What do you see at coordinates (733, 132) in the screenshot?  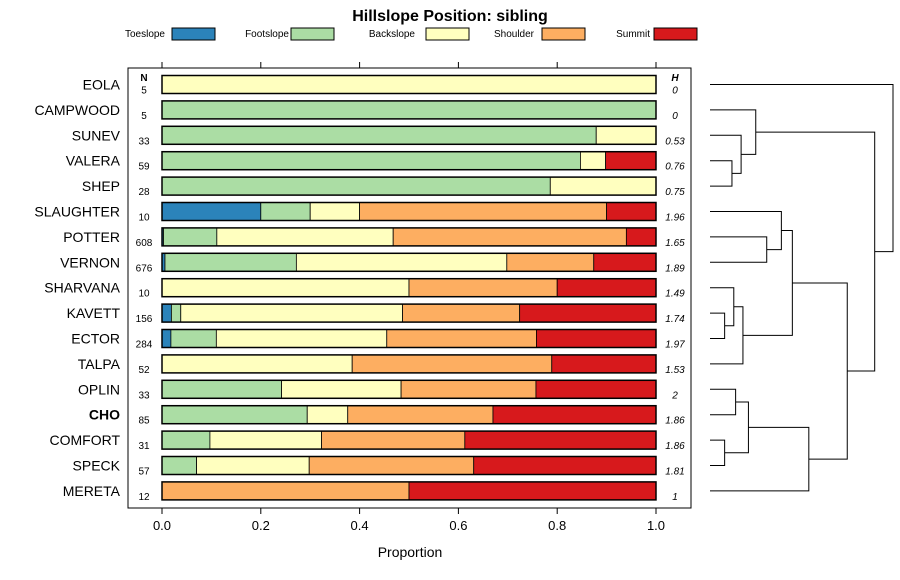 I see `dendrogram-link-c` at bounding box center [733, 132].